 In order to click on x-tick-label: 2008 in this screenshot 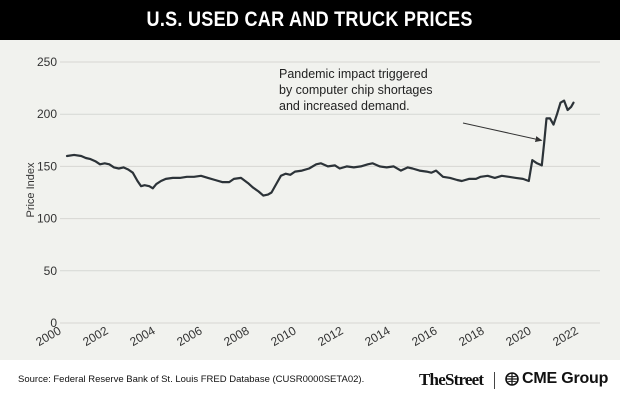, I will do `click(236, 336)`.